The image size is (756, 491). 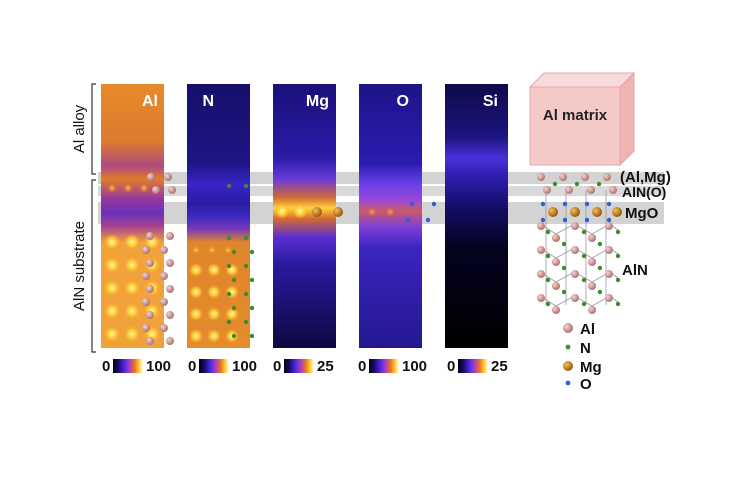 I want to click on legend-mg-marker, so click(x=568, y=366).